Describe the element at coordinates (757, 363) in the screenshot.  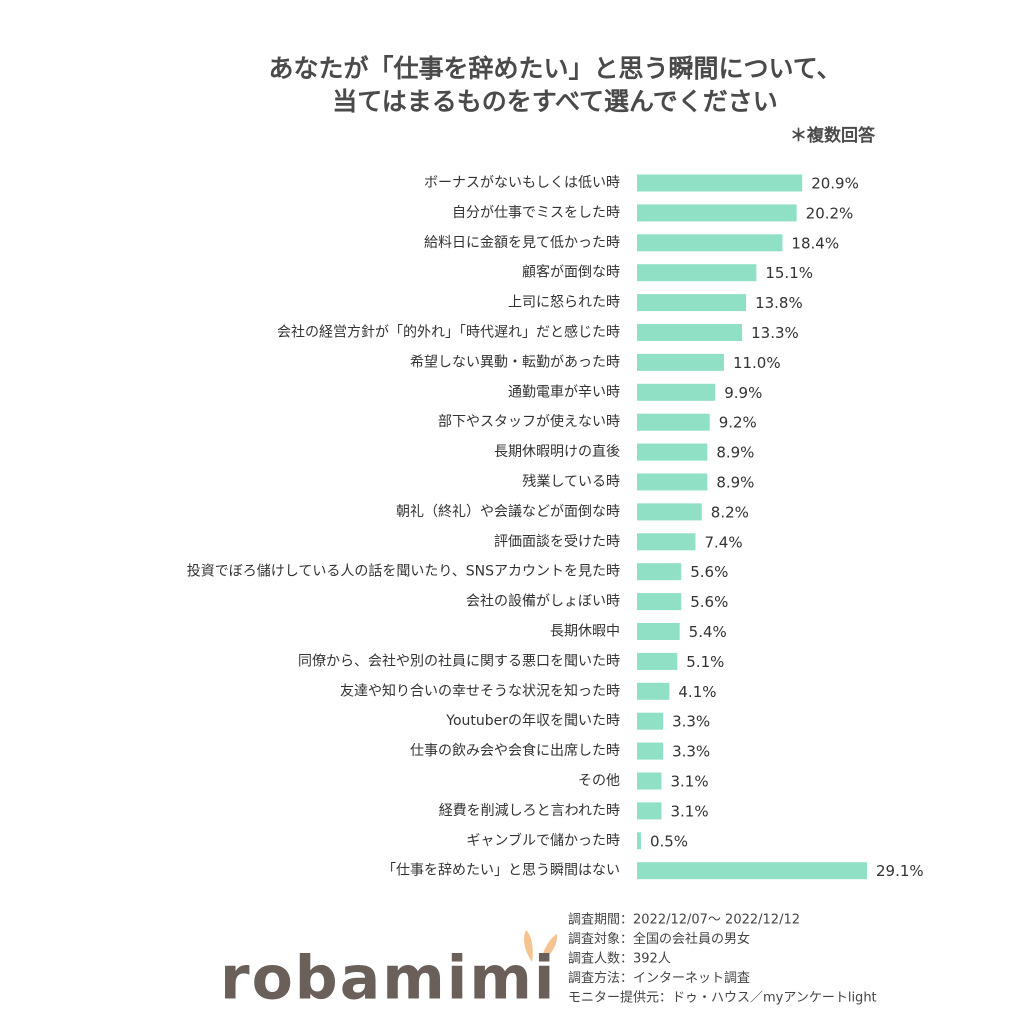
I see `value-label: 11.0%` at that location.